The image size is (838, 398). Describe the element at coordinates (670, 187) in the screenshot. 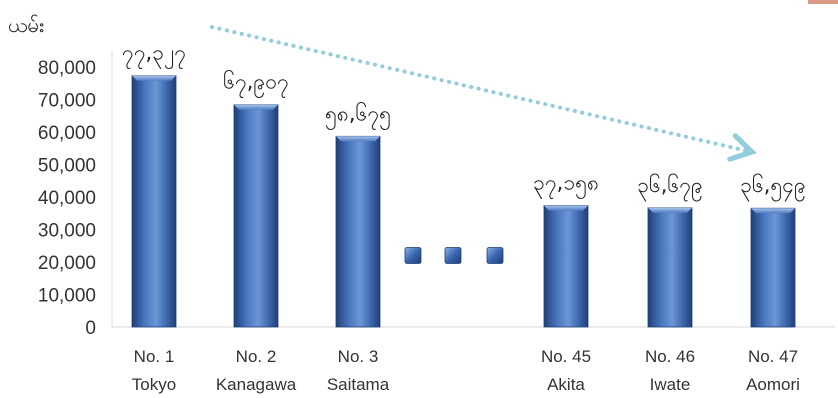

I see `data-label: ၃၆,၆၇၉` at that location.